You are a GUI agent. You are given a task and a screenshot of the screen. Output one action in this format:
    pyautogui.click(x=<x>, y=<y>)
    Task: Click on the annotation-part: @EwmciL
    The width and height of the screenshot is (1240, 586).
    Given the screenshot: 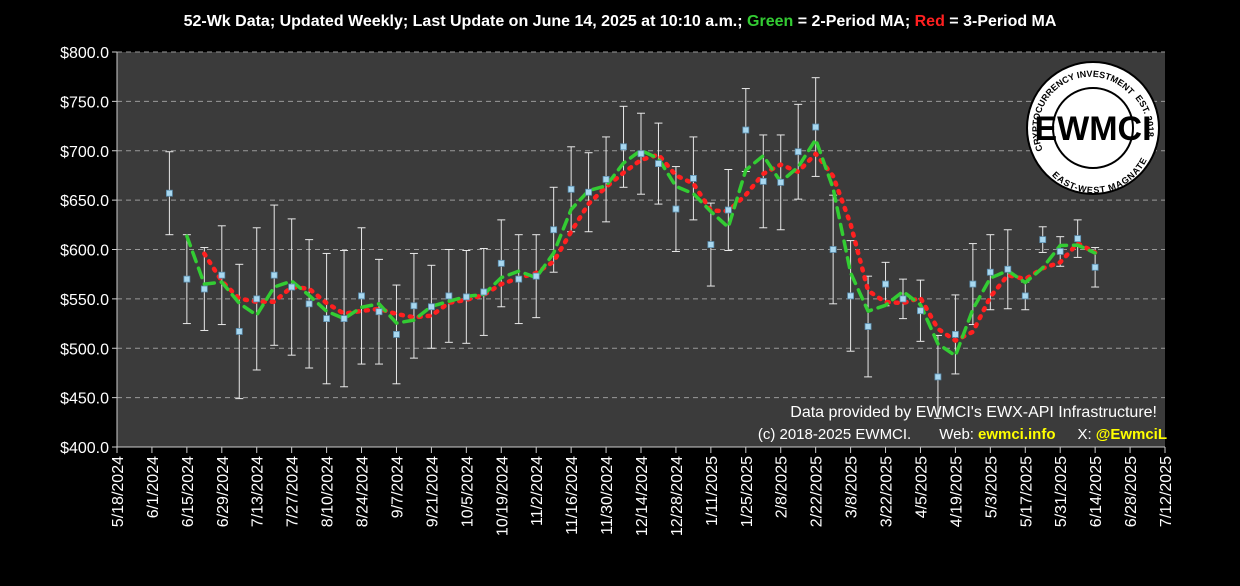 What is the action you would take?
    pyautogui.click(x=1131, y=434)
    